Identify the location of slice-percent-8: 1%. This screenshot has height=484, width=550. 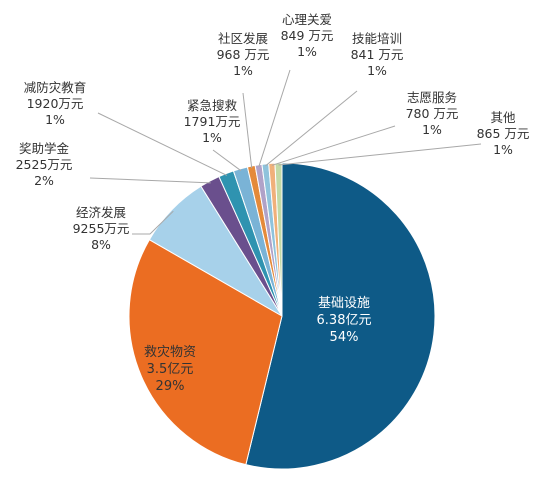
(307, 51).